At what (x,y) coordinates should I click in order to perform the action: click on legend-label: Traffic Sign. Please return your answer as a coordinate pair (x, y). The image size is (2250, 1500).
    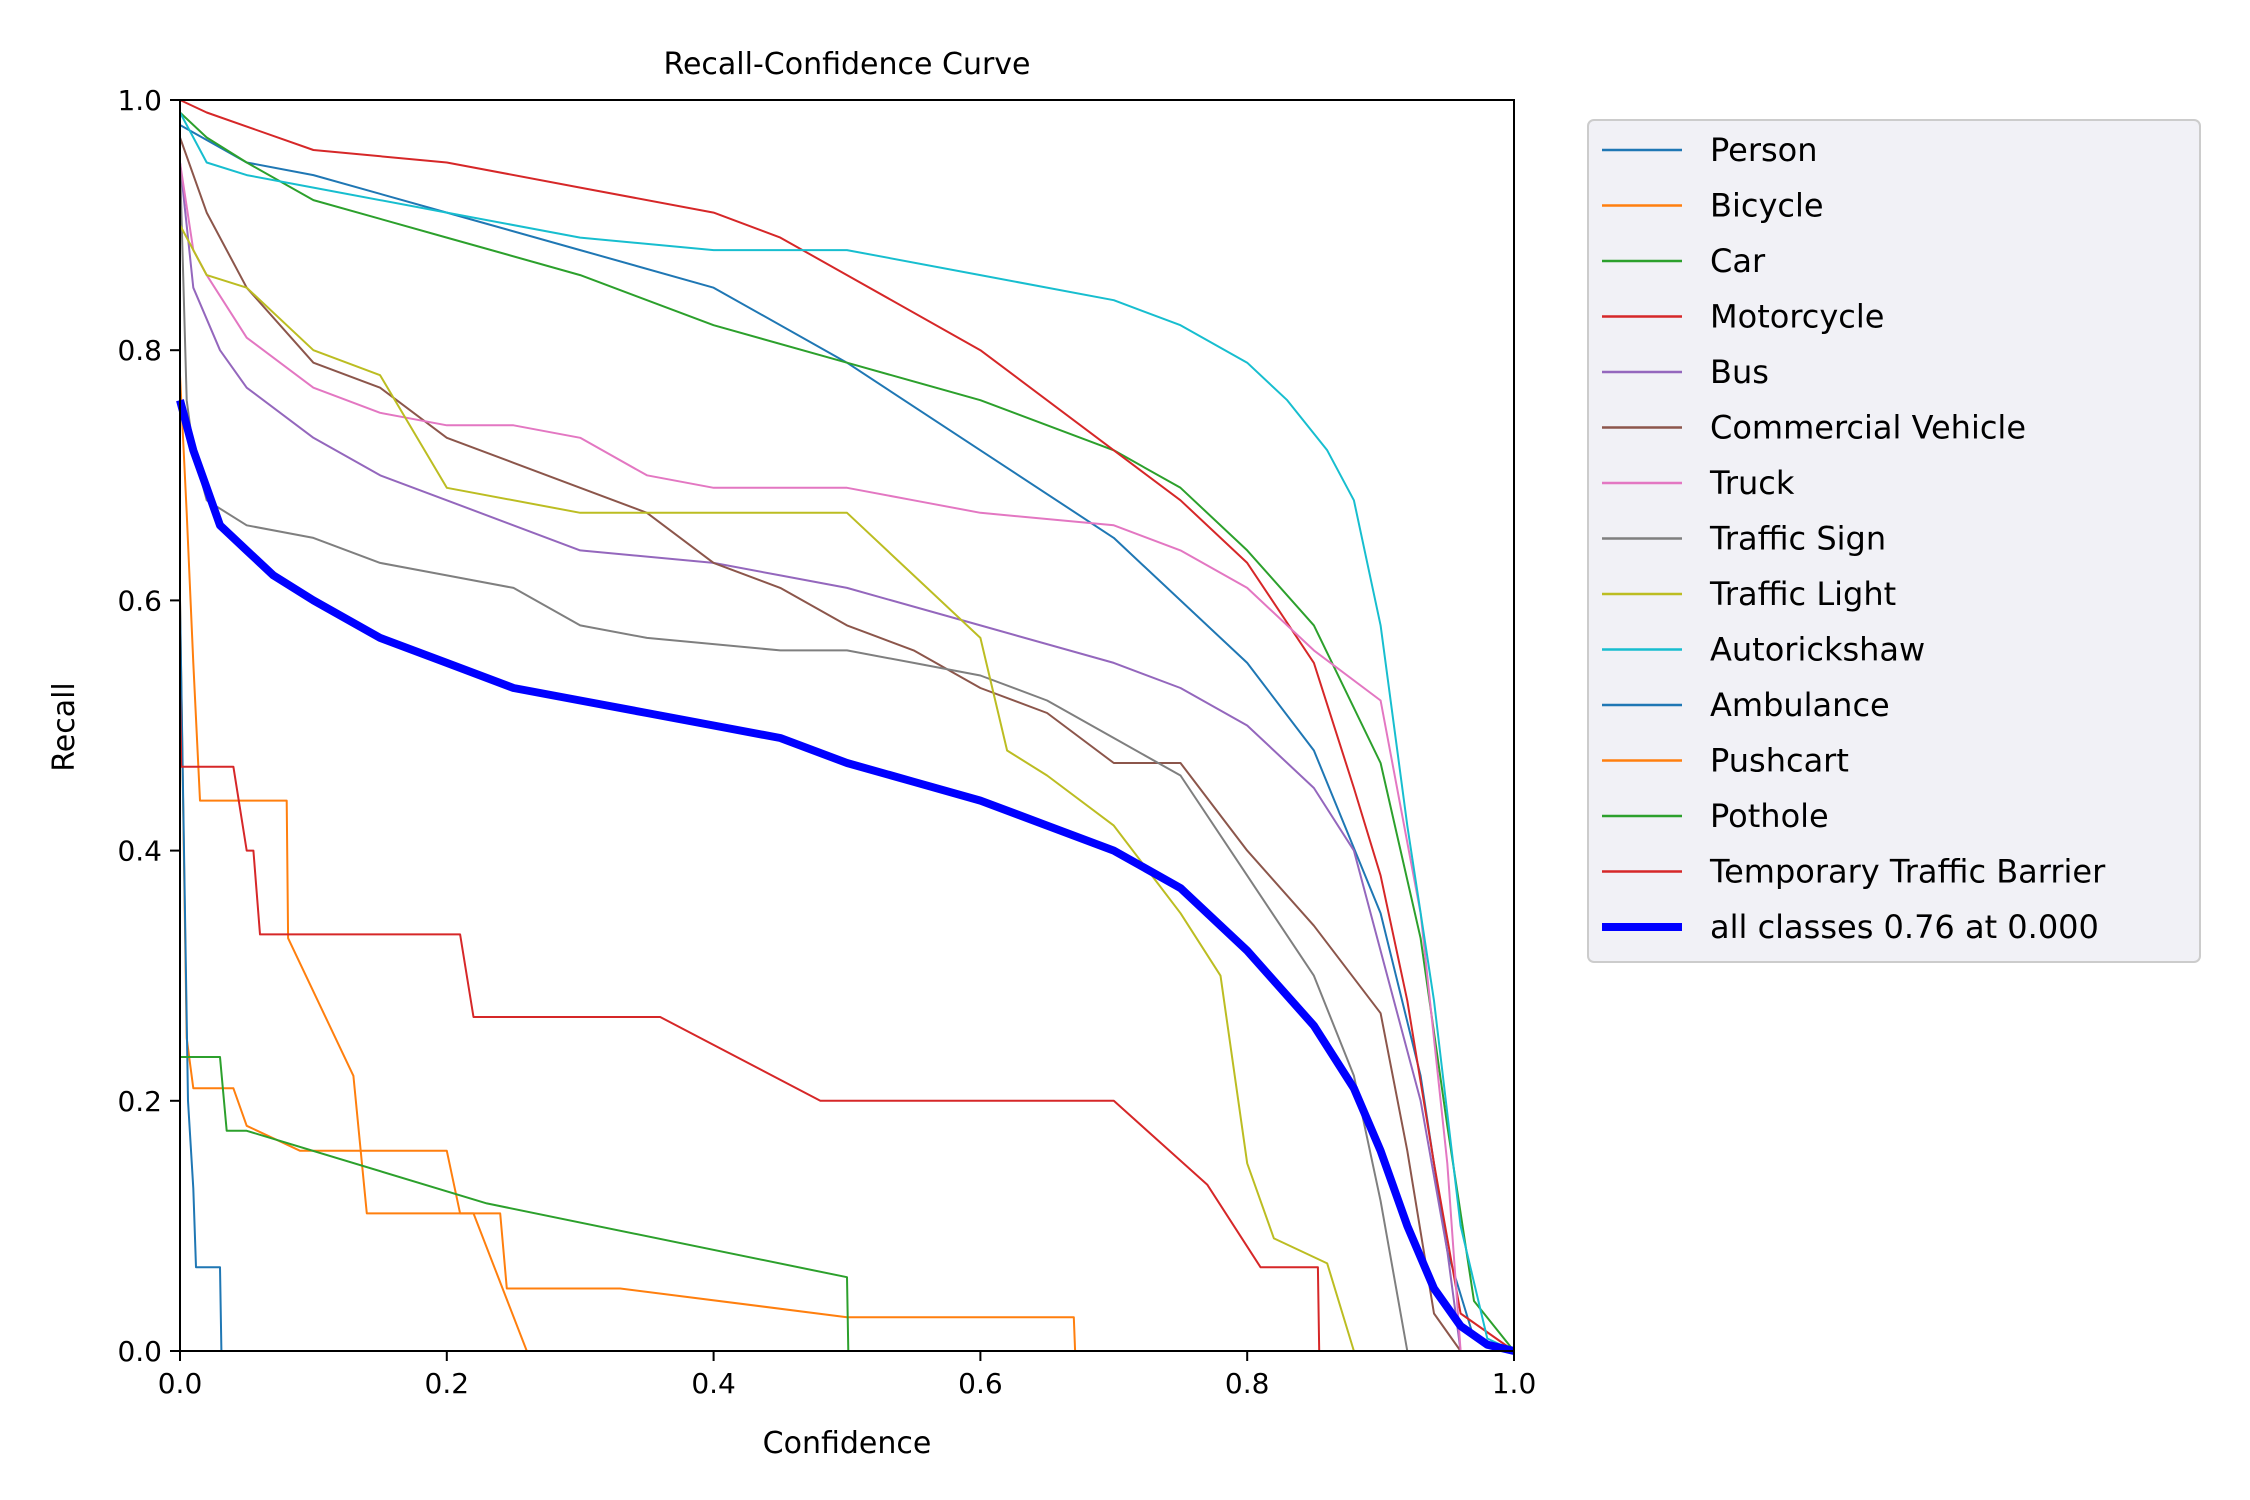
    Looking at the image, I should click on (1797, 539).